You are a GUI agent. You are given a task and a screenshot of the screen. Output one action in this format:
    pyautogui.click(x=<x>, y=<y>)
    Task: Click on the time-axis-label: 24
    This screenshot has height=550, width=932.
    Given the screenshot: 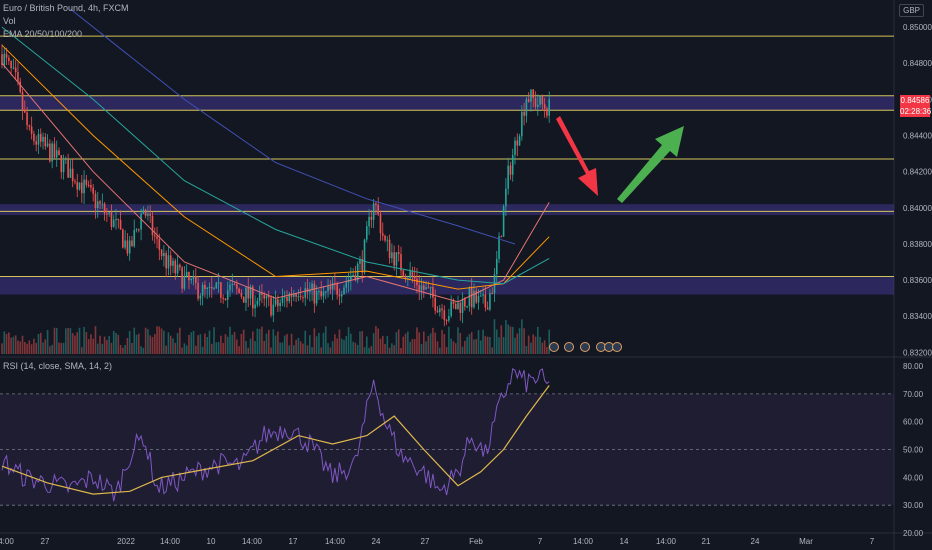 What is the action you would take?
    pyautogui.click(x=755, y=541)
    